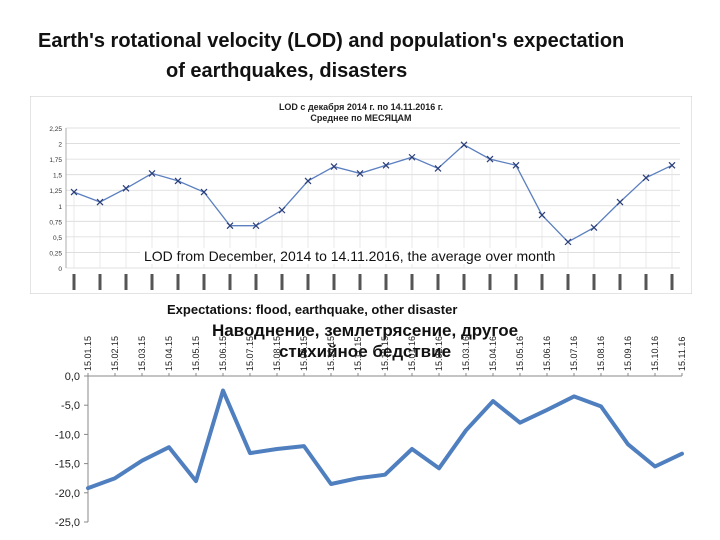 Image resolution: width=720 pixels, height=540 pixels. I want to click on expectations-x-tick-label: 15.05.15, so click(196, 353).